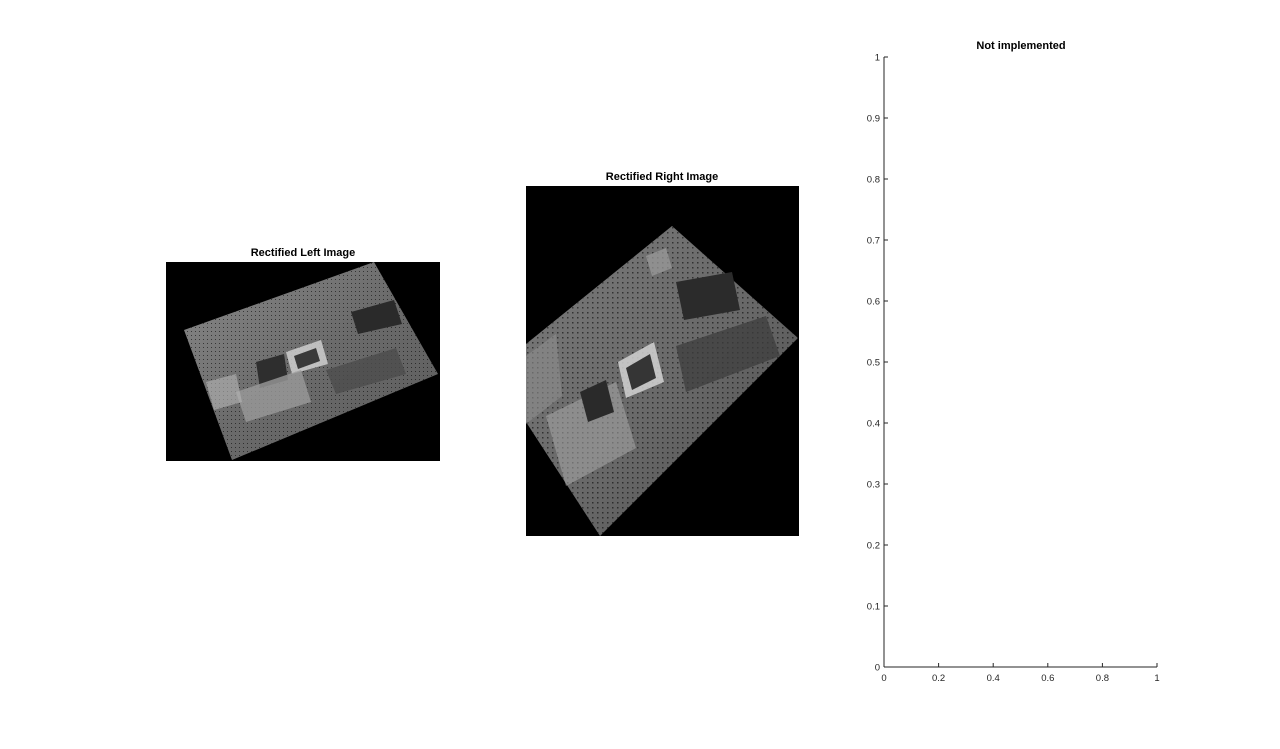 Image resolution: width=1280 pixels, height=749 pixels. Describe the element at coordinates (873, 424) in the screenshot. I see `y-tick-label: 0.4` at that location.